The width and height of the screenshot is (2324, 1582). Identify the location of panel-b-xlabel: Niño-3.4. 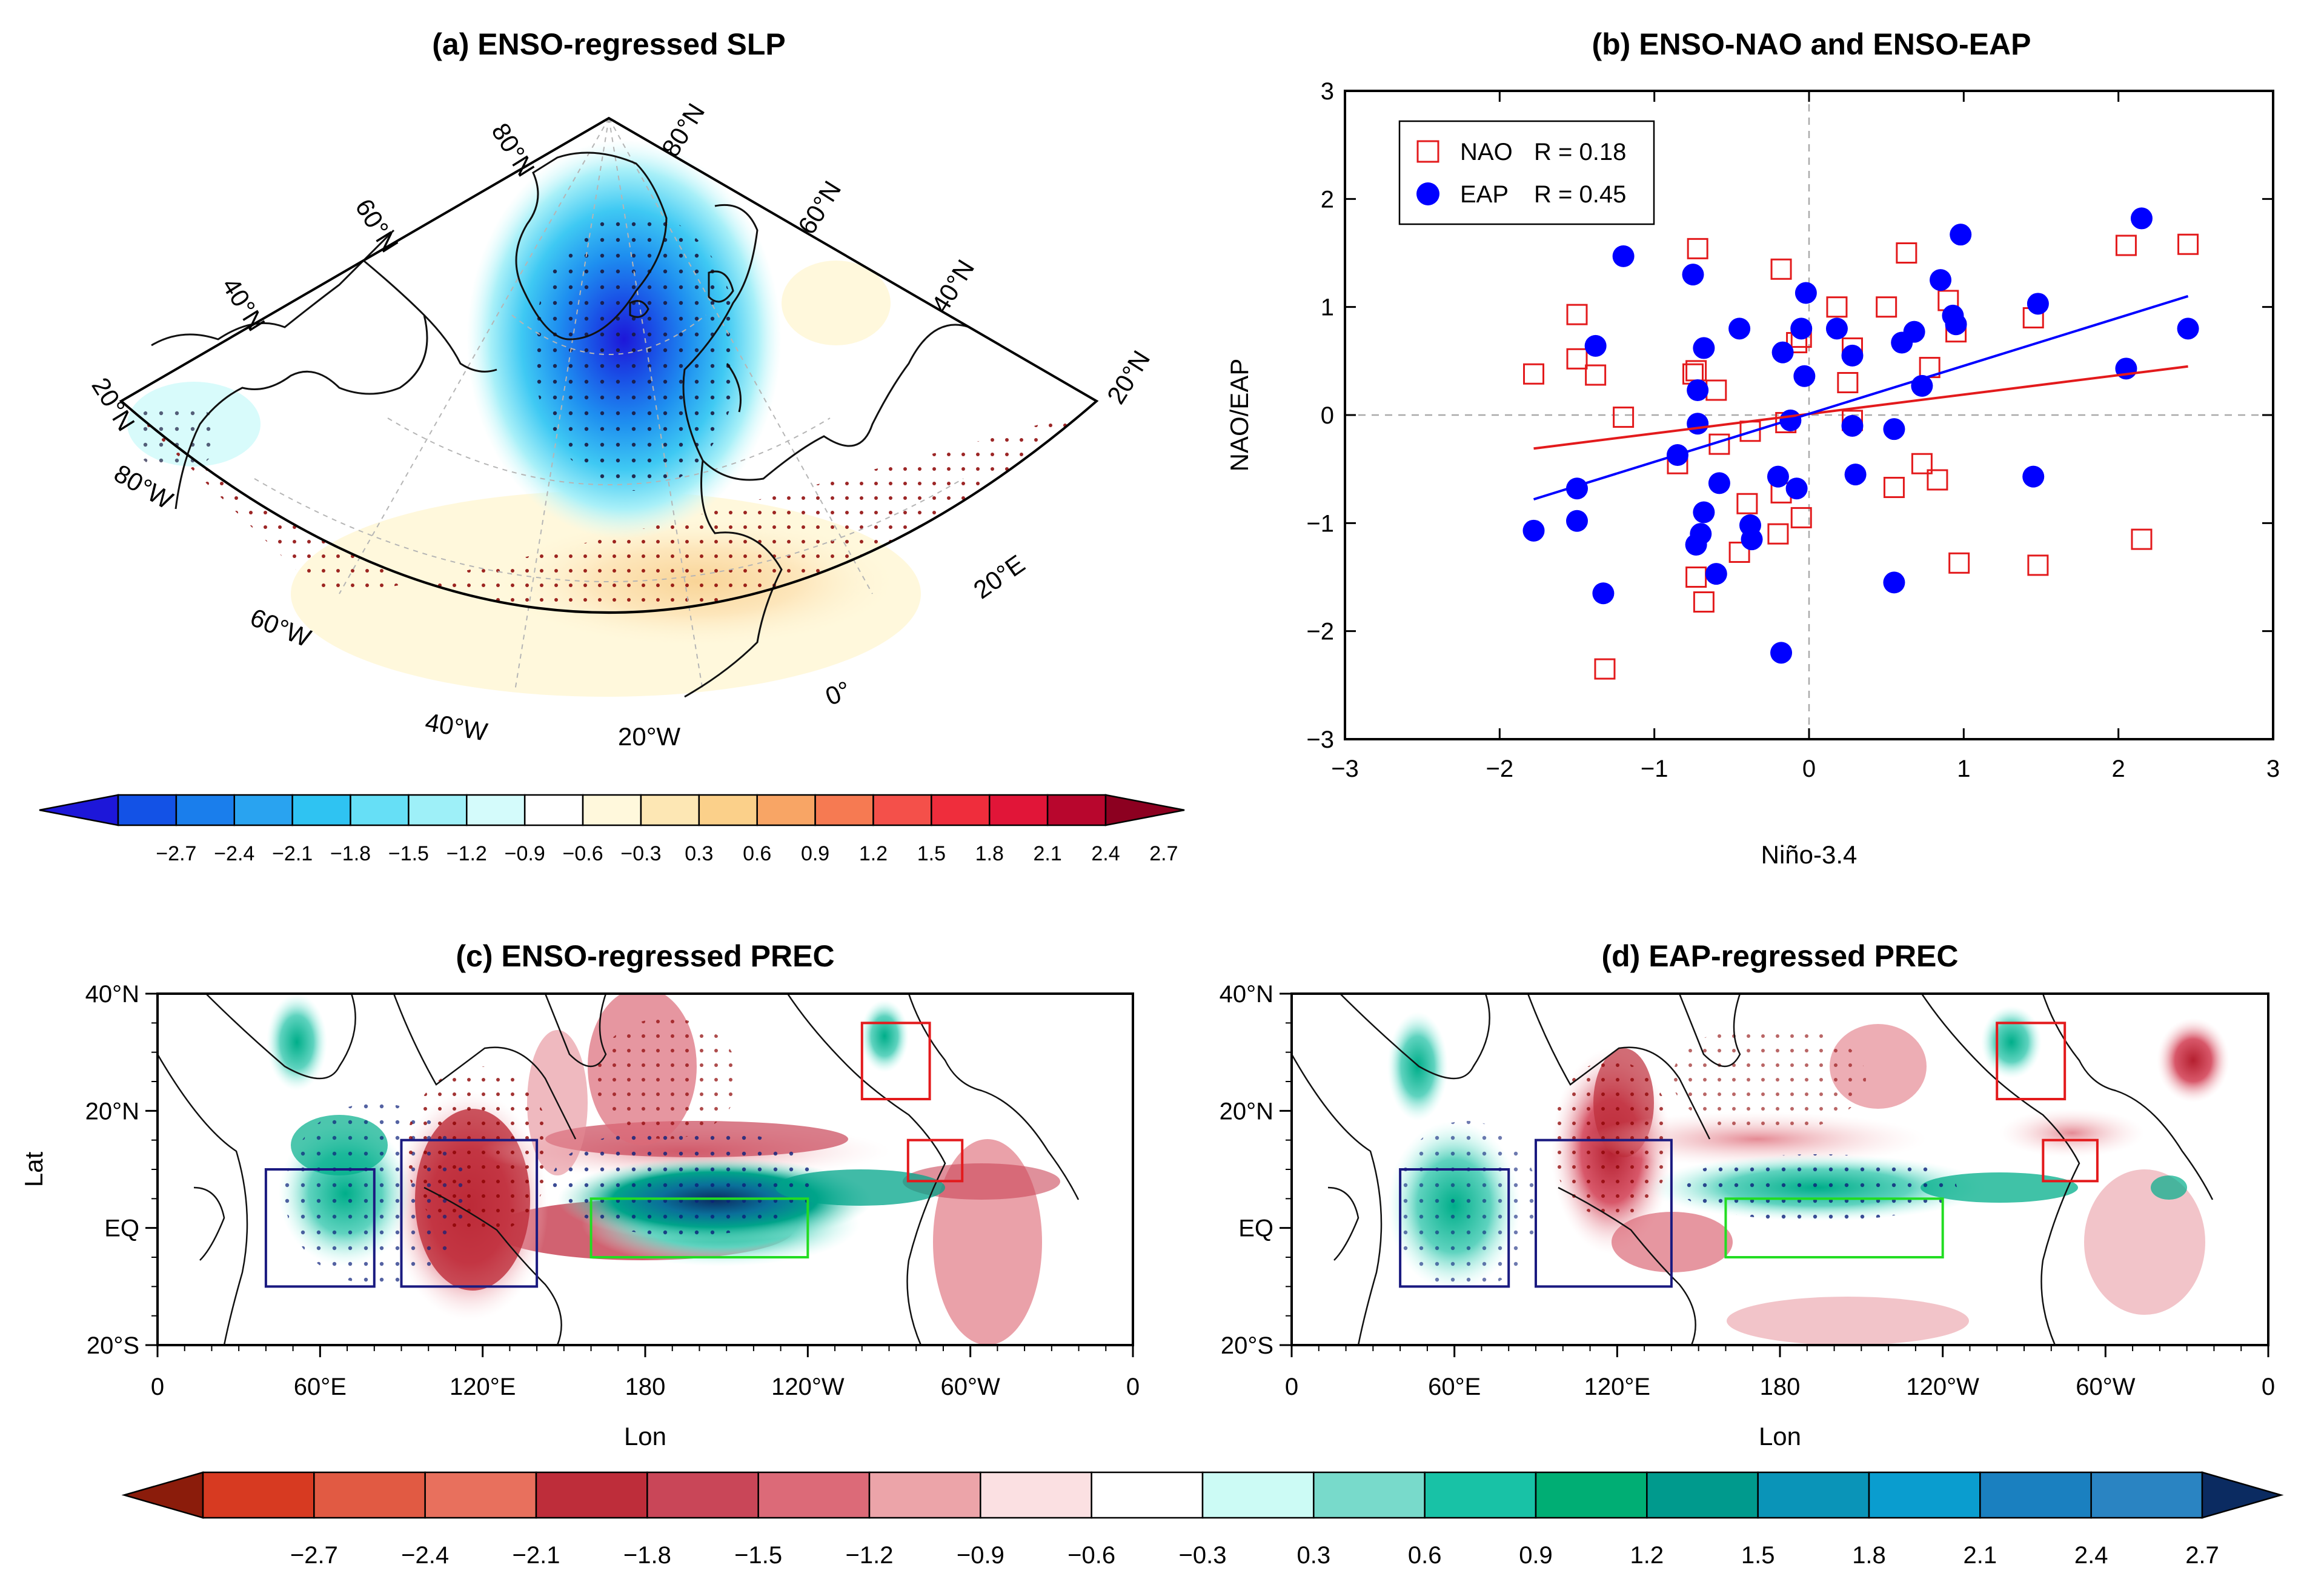
(1810, 854).